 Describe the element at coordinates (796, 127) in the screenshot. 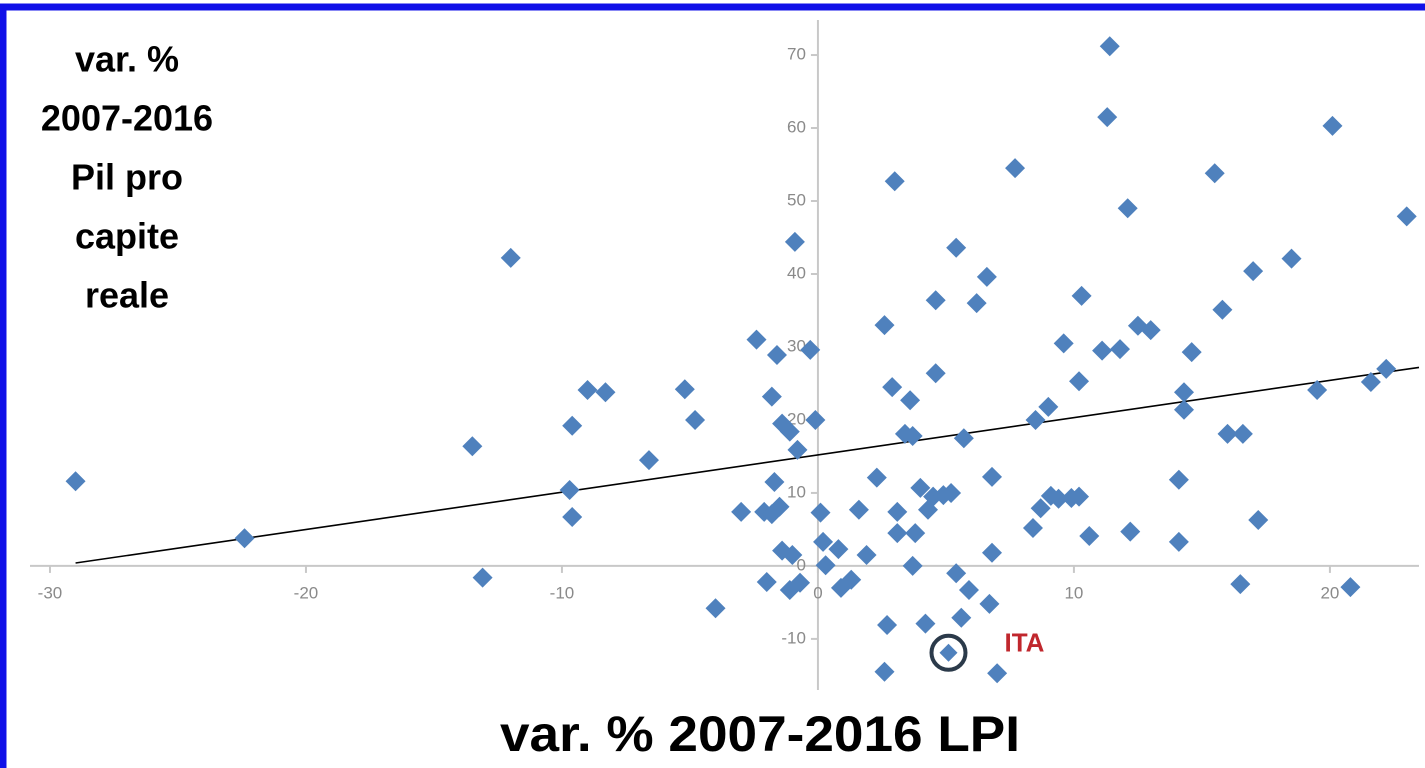

I see `y-tick-label: 60` at that location.